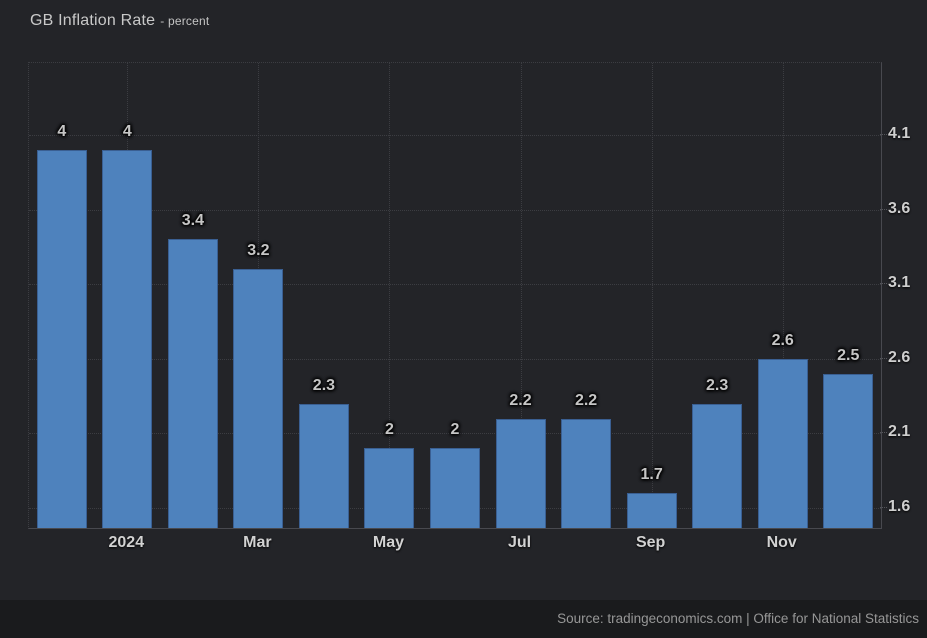  What do you see at coordinates (781, 542) in the screenshot?
I see `x-tick-label: Nov` at bounding box center [781, 542].